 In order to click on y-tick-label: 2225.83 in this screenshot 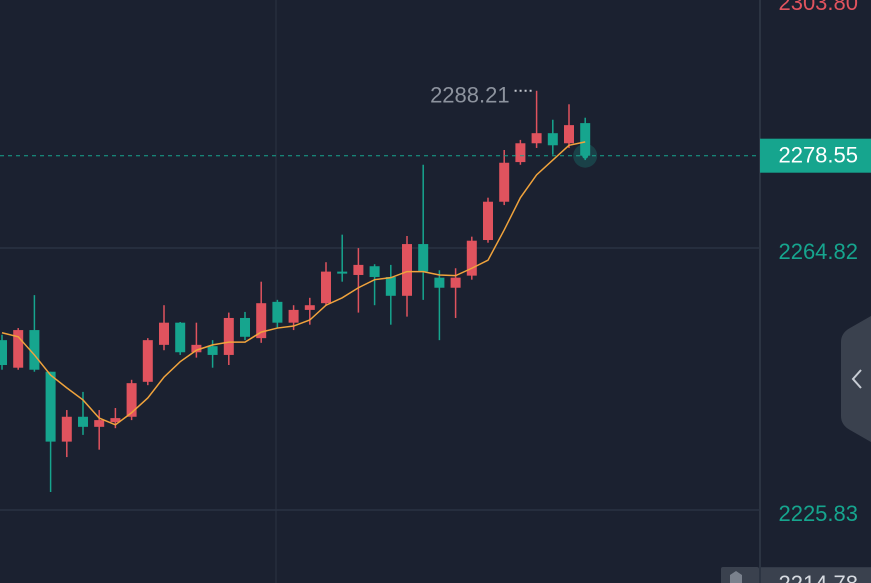, I will do `click(818, 513)`.